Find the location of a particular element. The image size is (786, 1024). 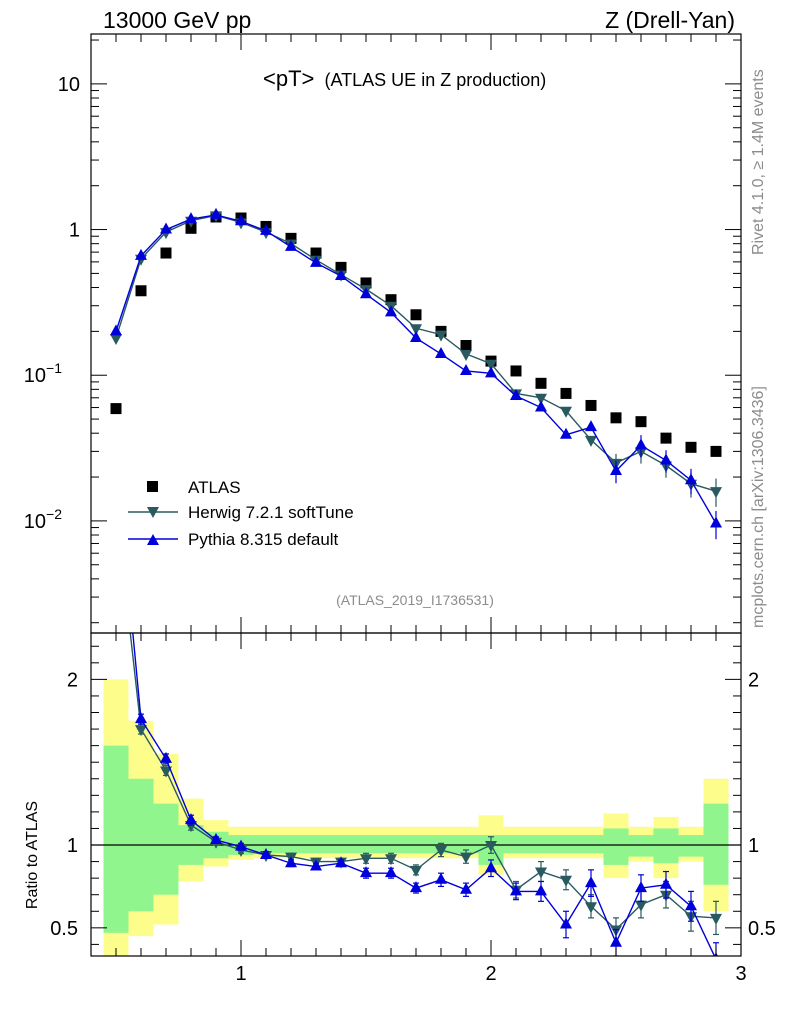

ratio-ylabel: Ratio to ATLAS is located at coordinates (32, 855).